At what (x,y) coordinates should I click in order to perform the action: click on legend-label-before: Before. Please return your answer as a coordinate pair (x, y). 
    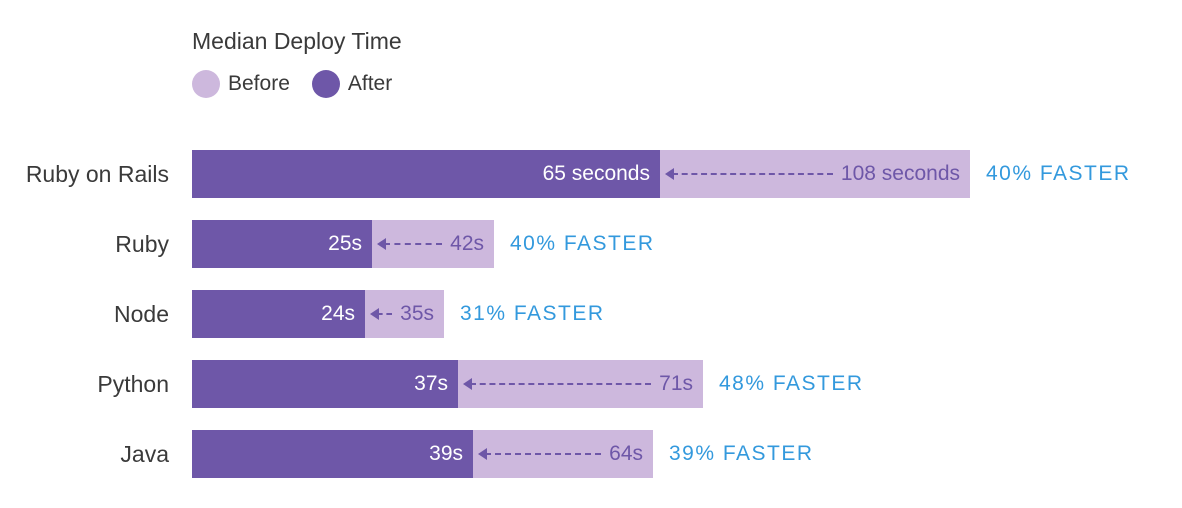
    Looking at the image, I should click on (259, 83).